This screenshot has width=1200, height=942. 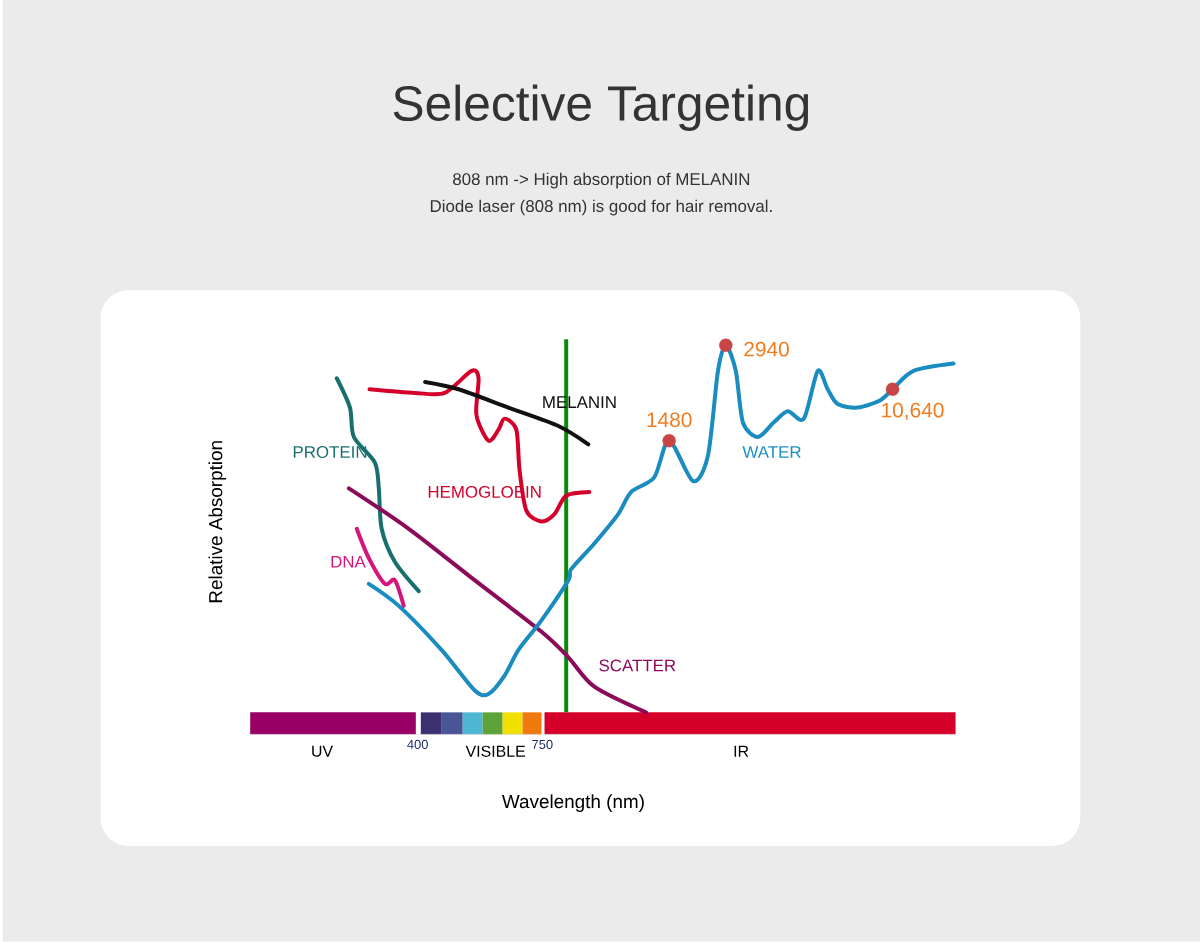 What do you see at coordinates (637, 665) in the screenshot?
I see `series-label: SCATTER` at bounding box center [637, 665].